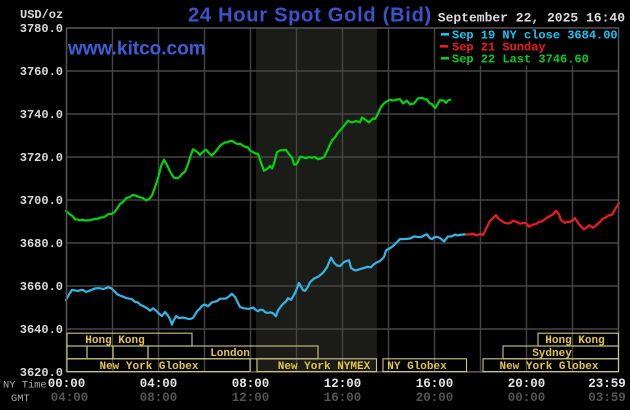  Describe the element at coordinates (41, 201) in the screenshot. I see `svg-text: 3700.0` at that location.